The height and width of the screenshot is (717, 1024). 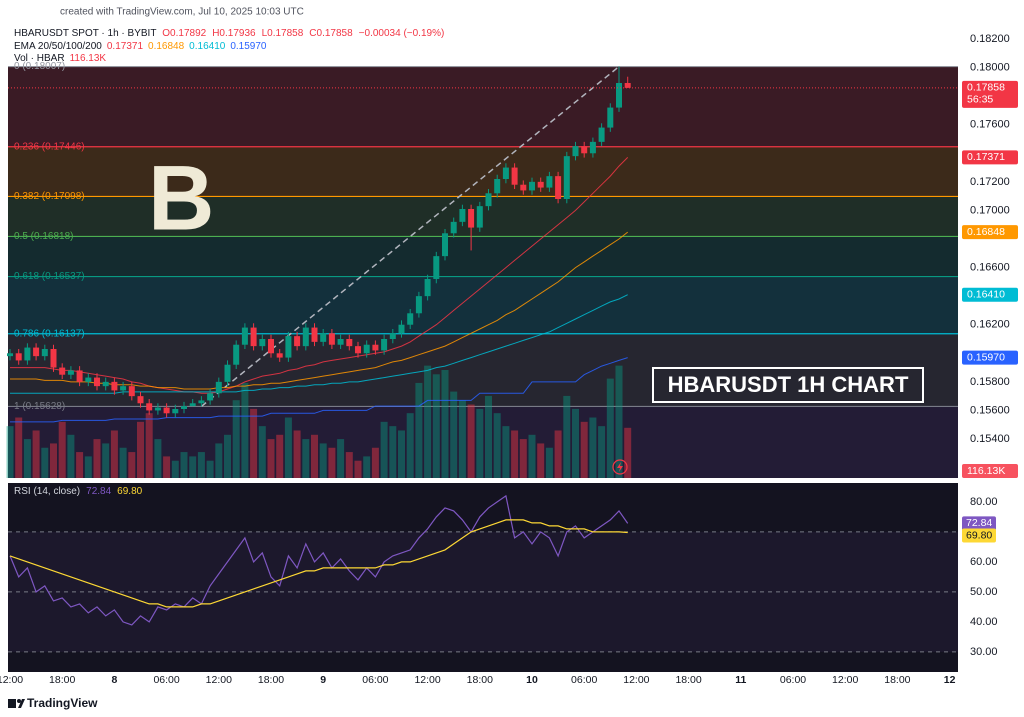 I want to click on y-tick-label: 0.18200, so click(x=990, y=39).